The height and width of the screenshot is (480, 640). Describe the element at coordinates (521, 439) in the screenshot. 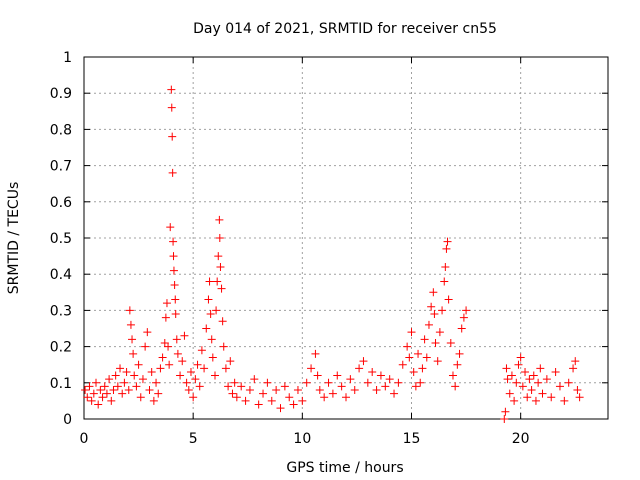

I see `x-tick-label: 20` at that location.